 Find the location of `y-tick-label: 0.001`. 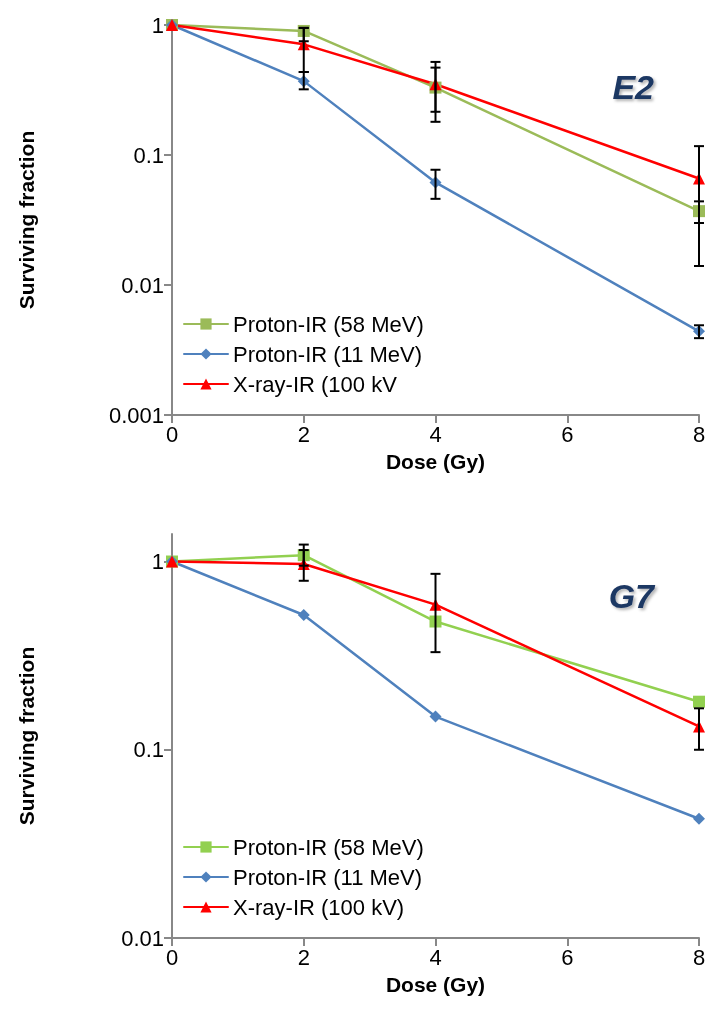

y-tick-label: 0.001 is located at coordinates (136, 415).